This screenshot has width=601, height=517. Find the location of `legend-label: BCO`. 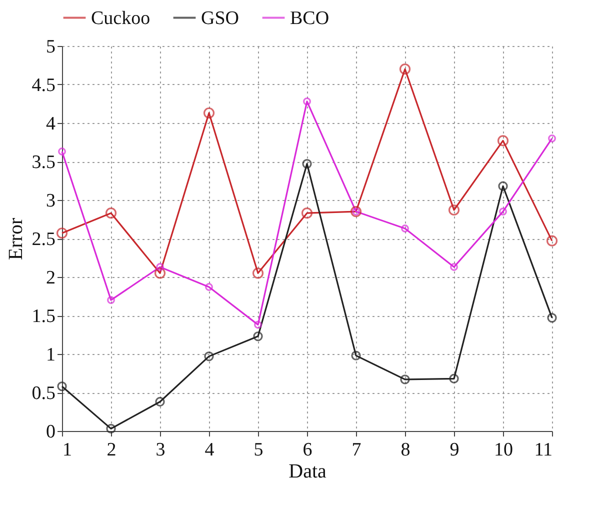

legend-label: BCO is located at coordinates (310, 18).